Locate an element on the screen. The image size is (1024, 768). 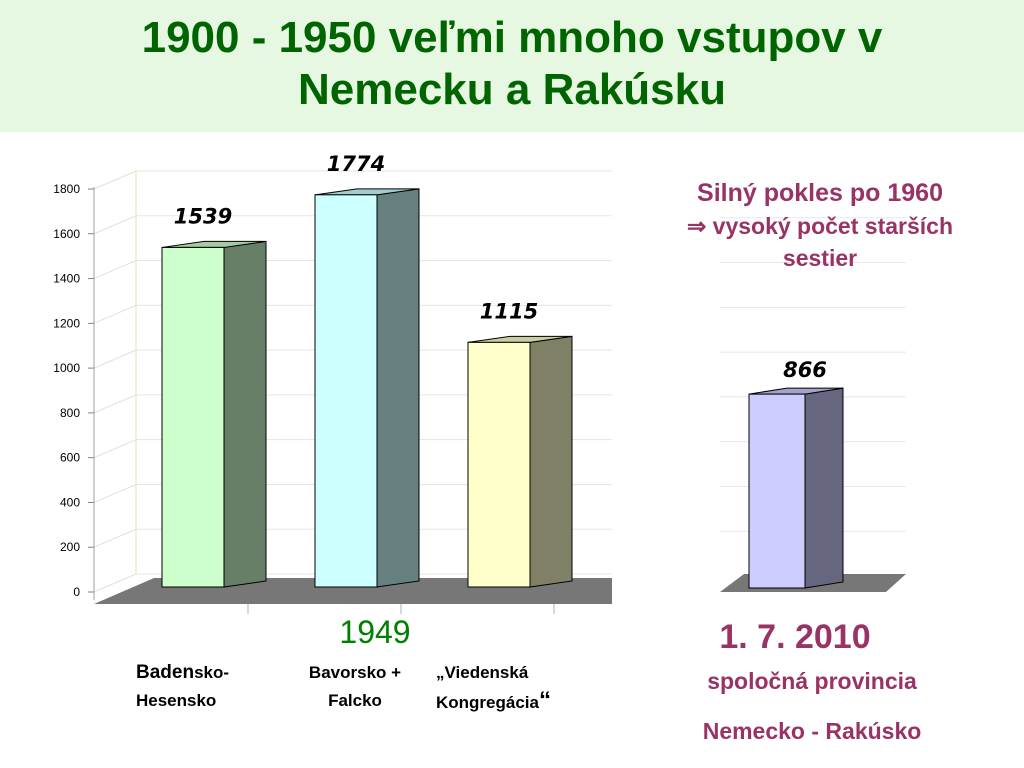
chart1-y-tick-label: 1200 is located at coordinates (66, 323).